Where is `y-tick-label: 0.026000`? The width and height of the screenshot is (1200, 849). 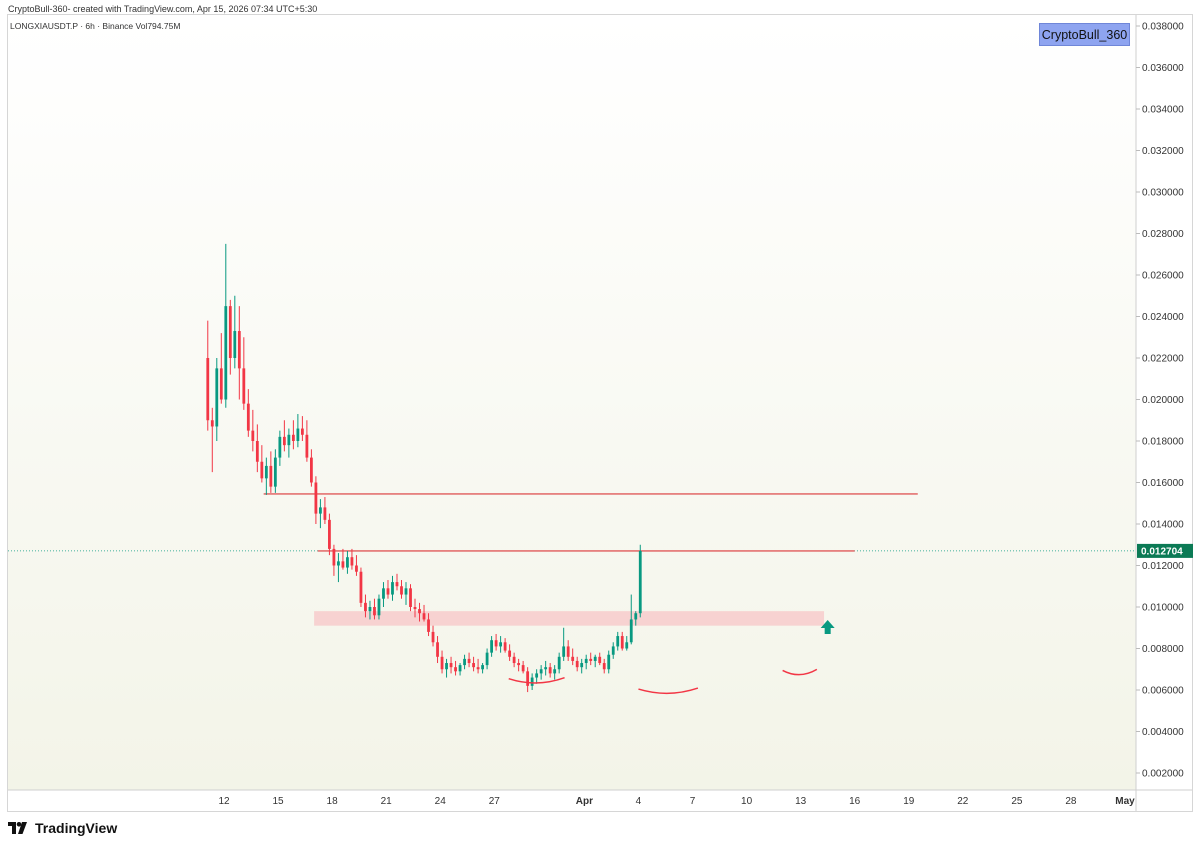
y-tick-label: 0.026000 is located at coordinates (1163, 276).